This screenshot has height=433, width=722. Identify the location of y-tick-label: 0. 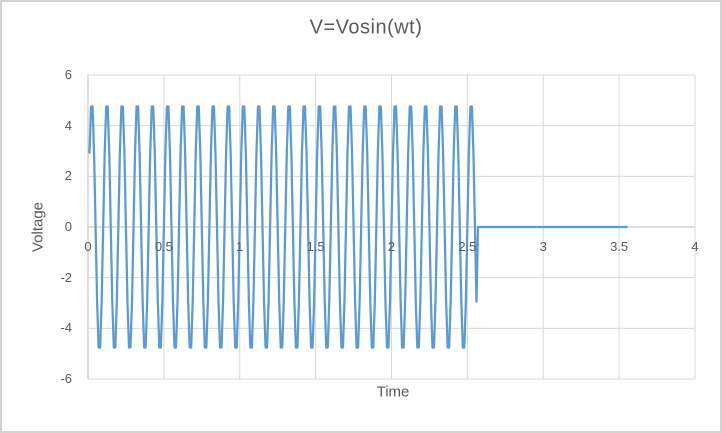
(68, 226).